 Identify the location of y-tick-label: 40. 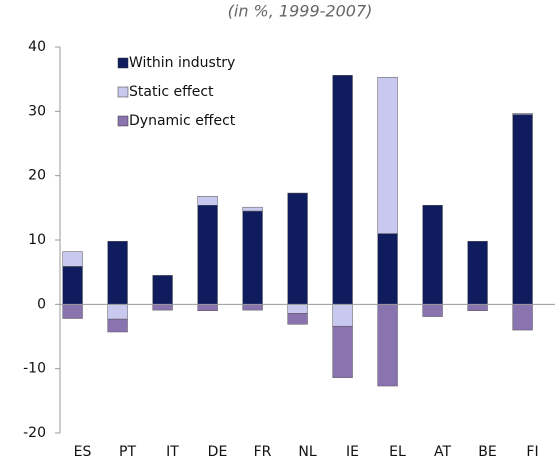
(37, 47).